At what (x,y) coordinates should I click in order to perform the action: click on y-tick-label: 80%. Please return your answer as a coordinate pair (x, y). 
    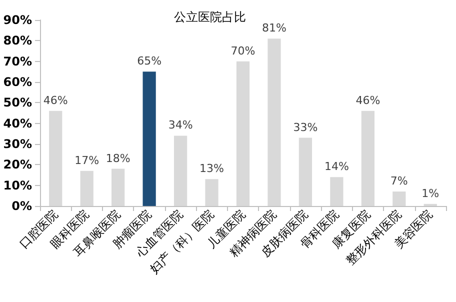
    Looking at the image, I should click on (17, 41).